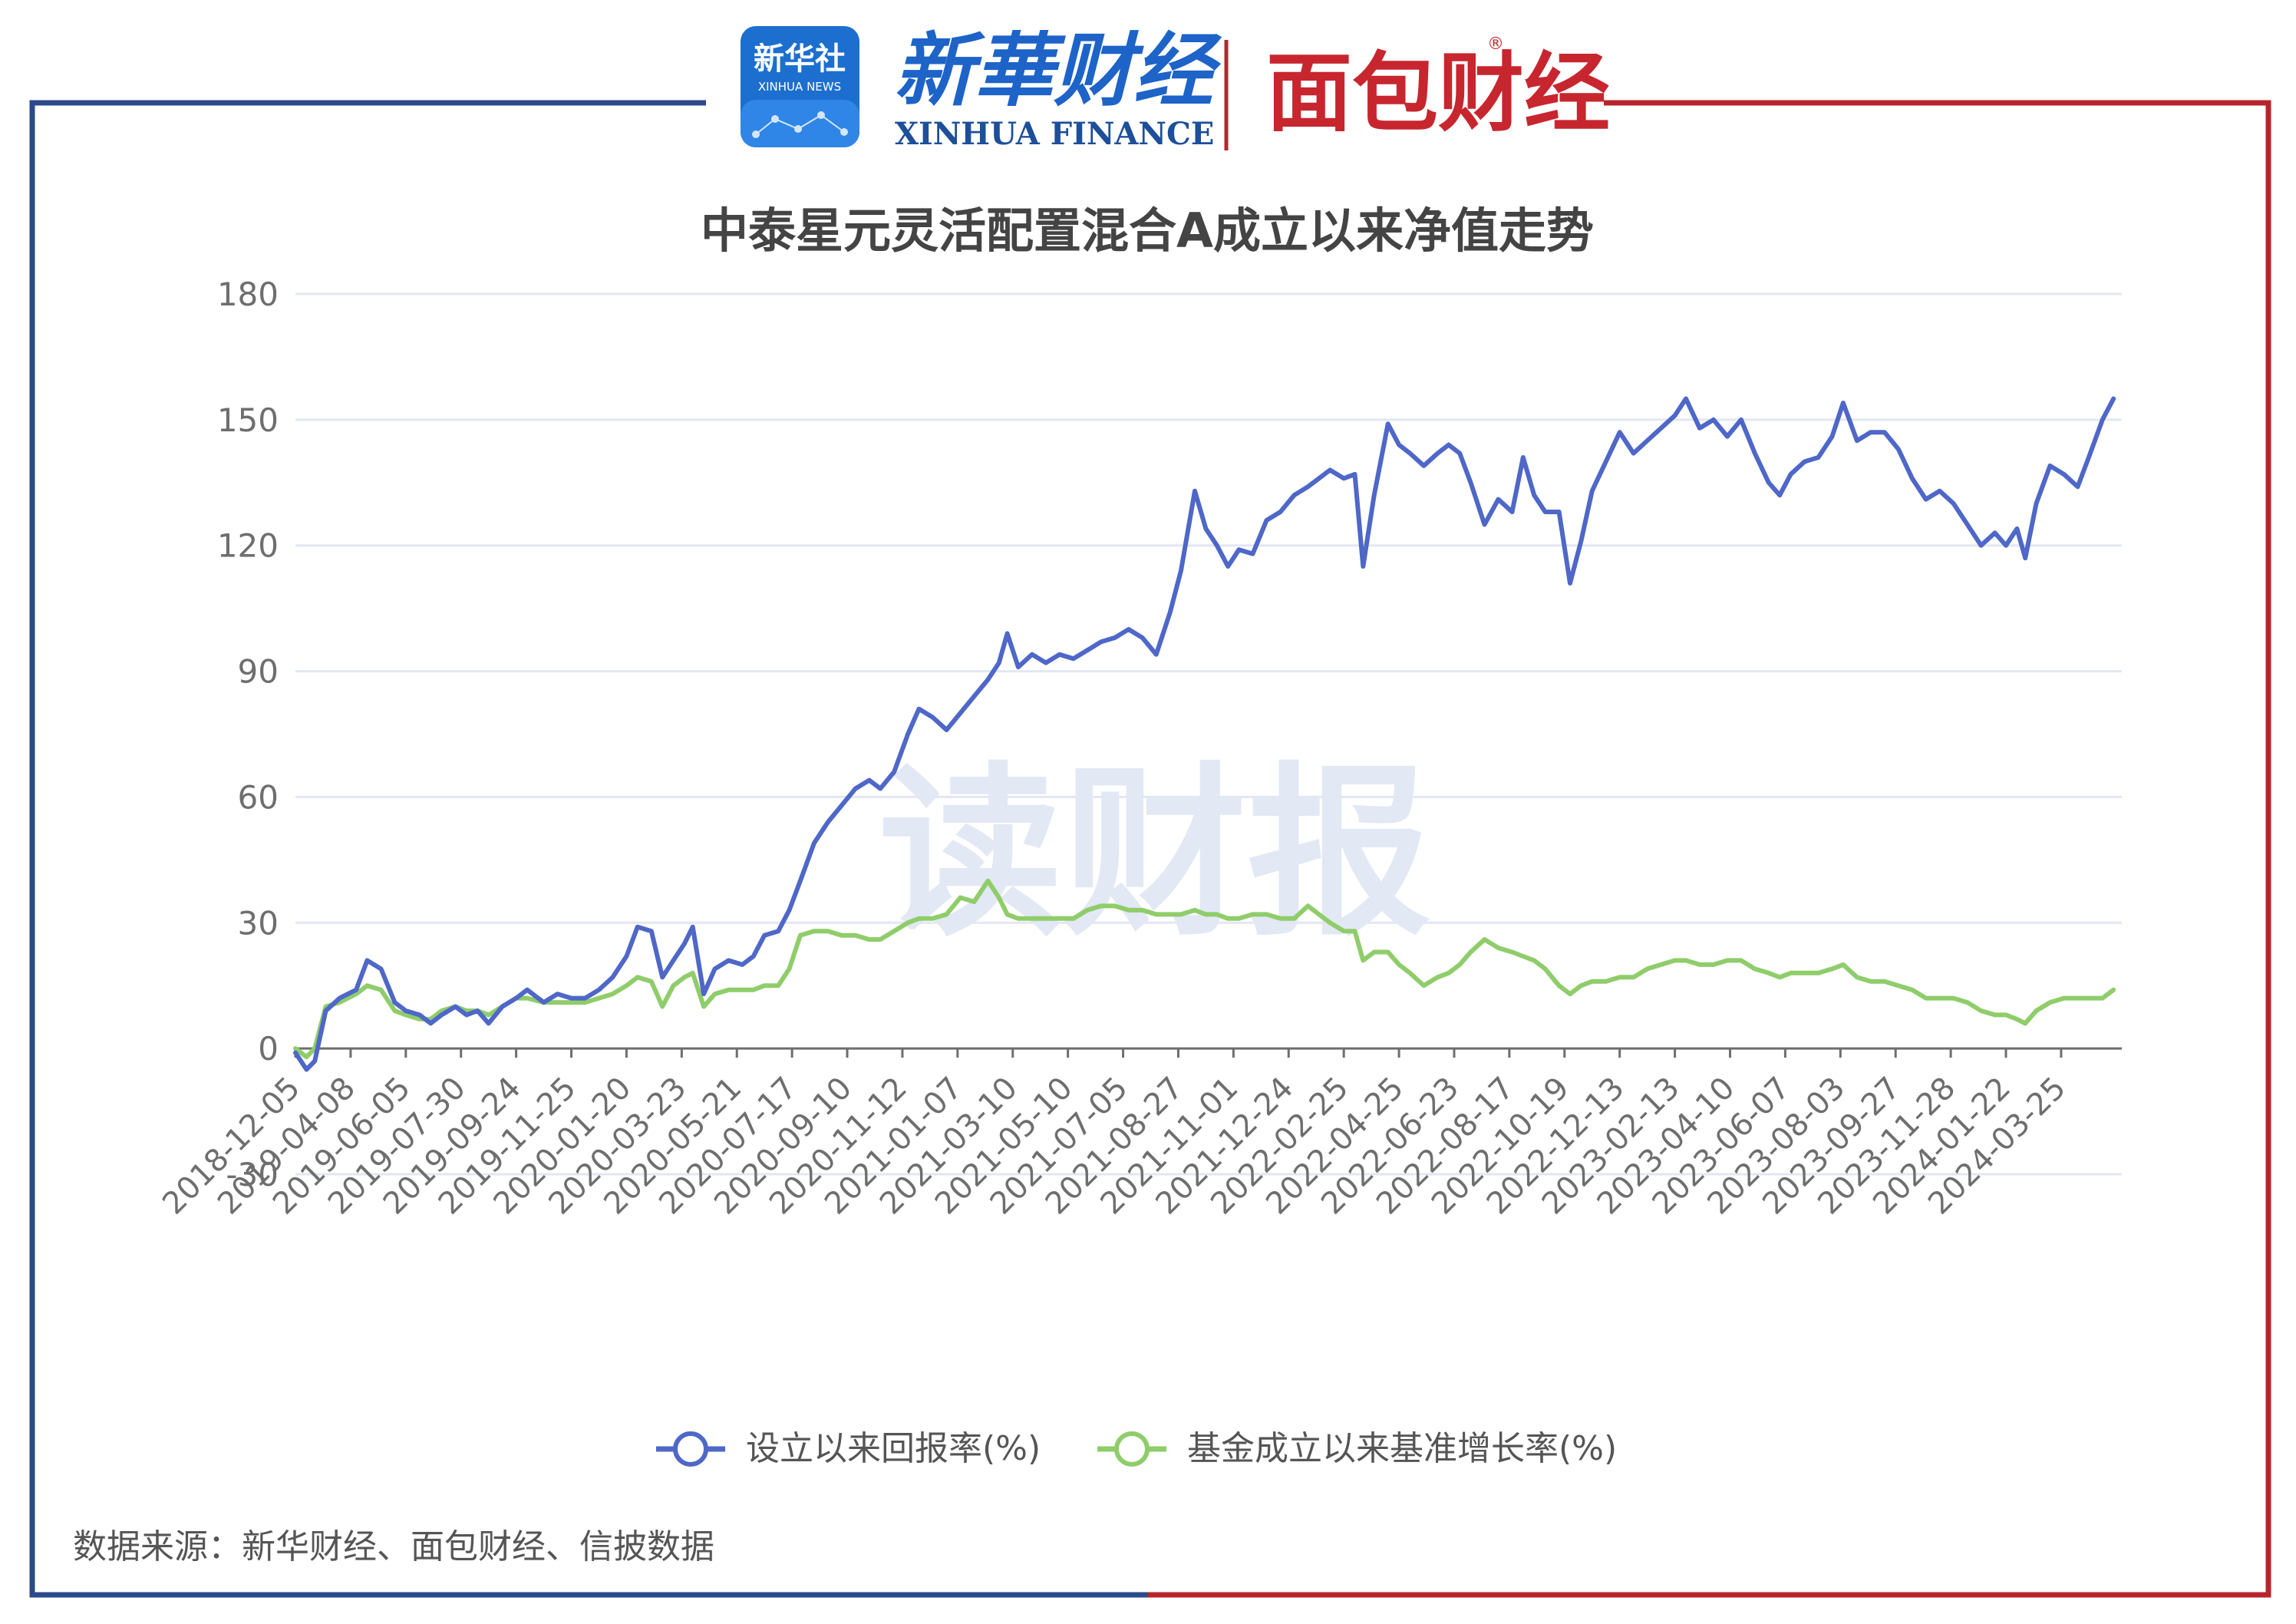  What do you see at coordinates (1204, 969) in the screenshot?
I see `series-line-benchmark` at bounding box center [1204, 969].